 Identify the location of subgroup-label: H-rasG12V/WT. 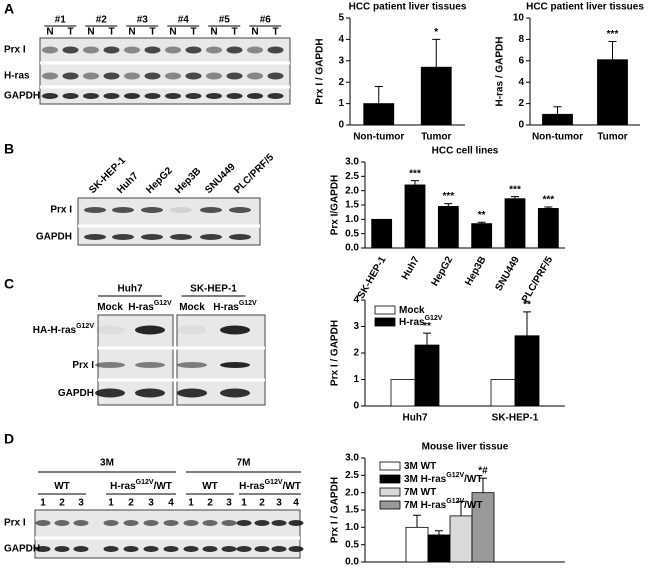
(141, 485).